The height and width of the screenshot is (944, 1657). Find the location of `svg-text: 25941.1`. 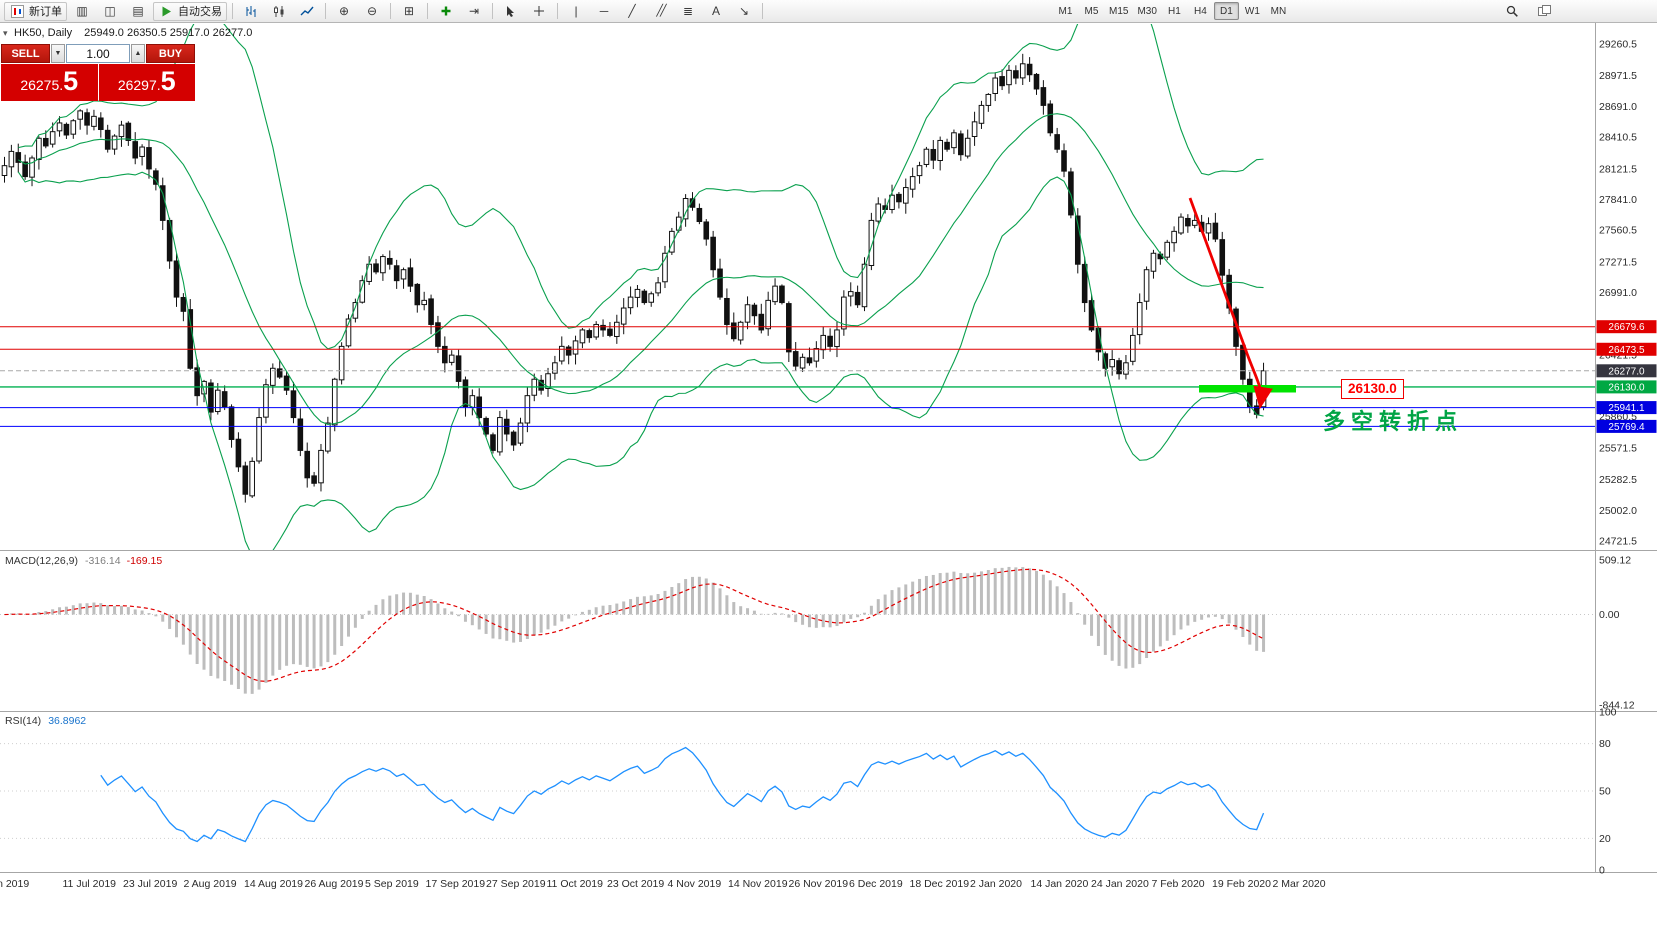

svg-text: 25941.1 is located at coordinates (1626, 408).